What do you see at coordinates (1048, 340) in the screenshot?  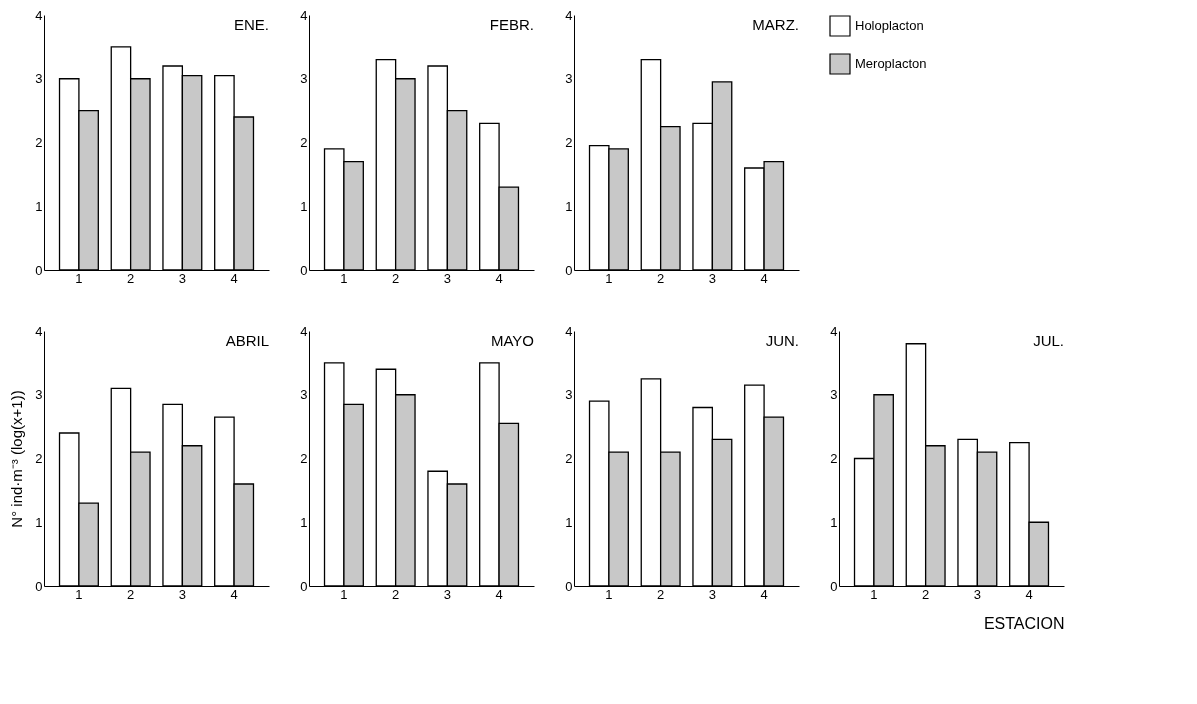 I see `chart-title: JUL.` at bounding box center [1048, 340].